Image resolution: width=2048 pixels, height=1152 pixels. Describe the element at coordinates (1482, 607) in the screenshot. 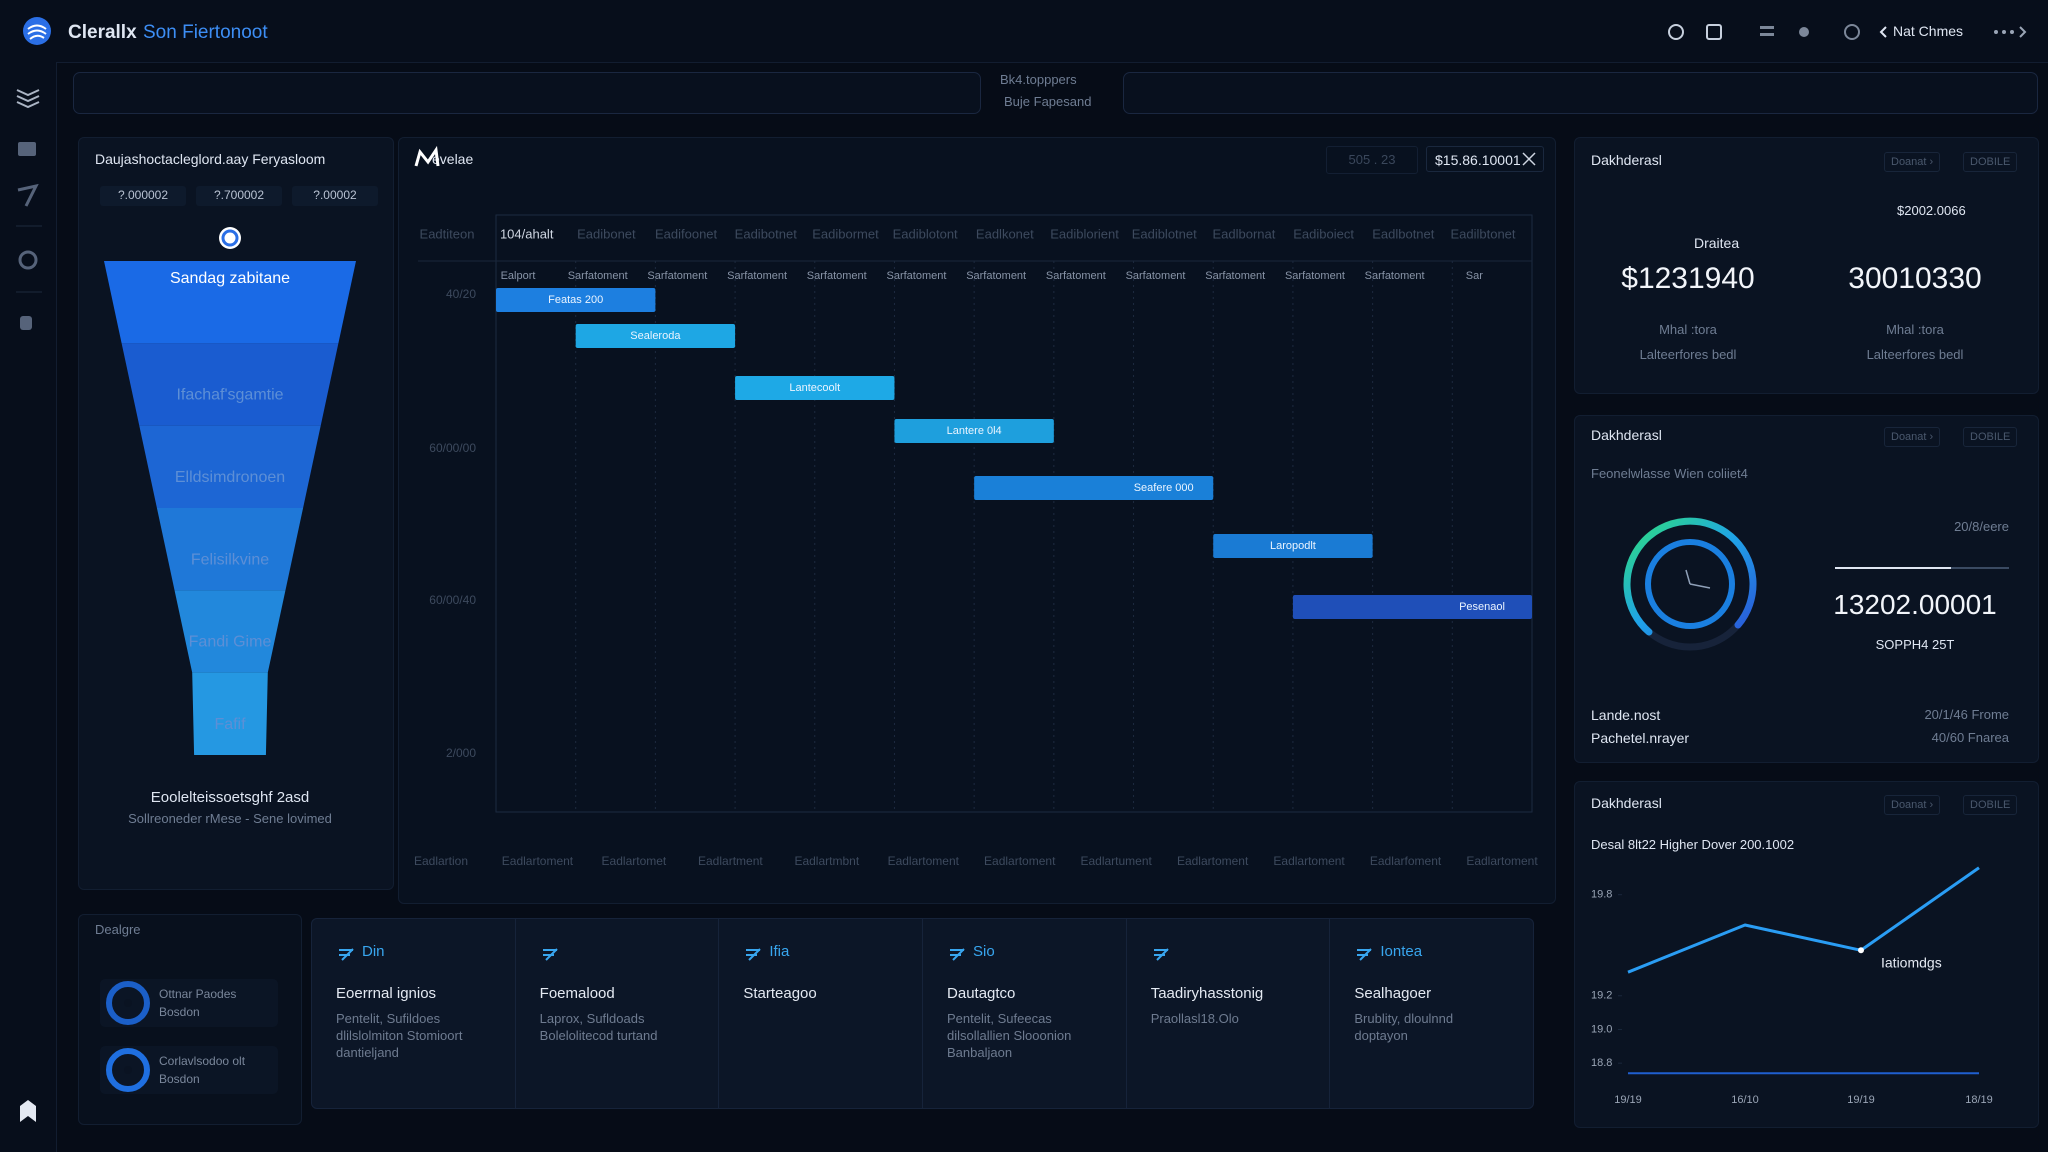

I see `task-label: Pesenaol` at that location.